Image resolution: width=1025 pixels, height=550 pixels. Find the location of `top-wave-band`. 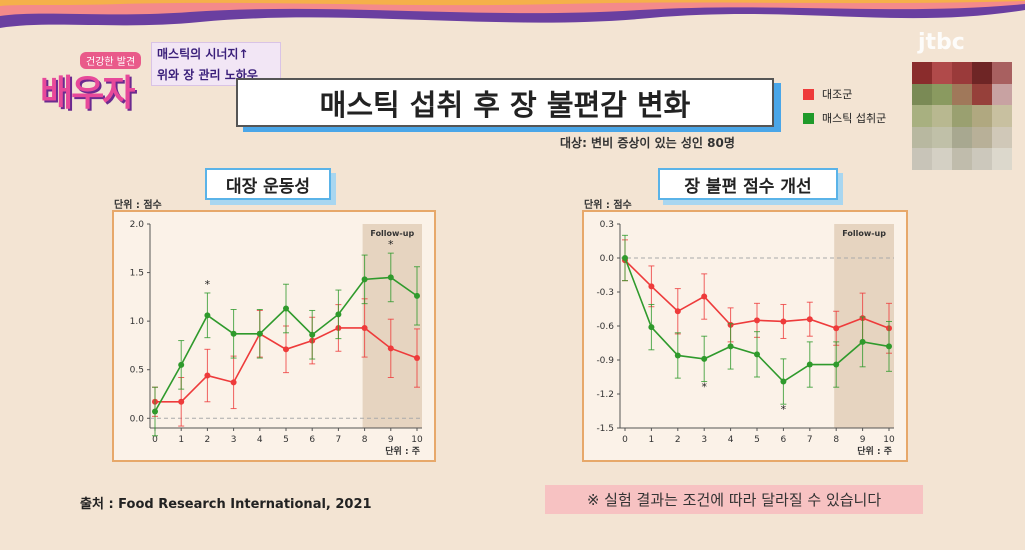

top-wave-band is located at coordinates (512, 14).